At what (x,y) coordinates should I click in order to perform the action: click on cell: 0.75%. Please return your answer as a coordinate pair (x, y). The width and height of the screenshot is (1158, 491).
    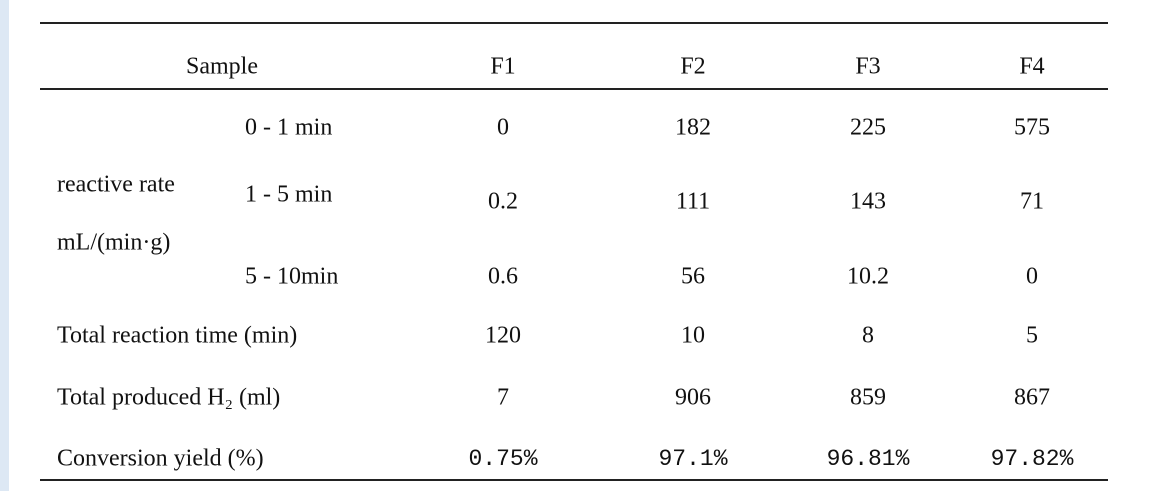
    Looking at the image, I should click on (503, 459).